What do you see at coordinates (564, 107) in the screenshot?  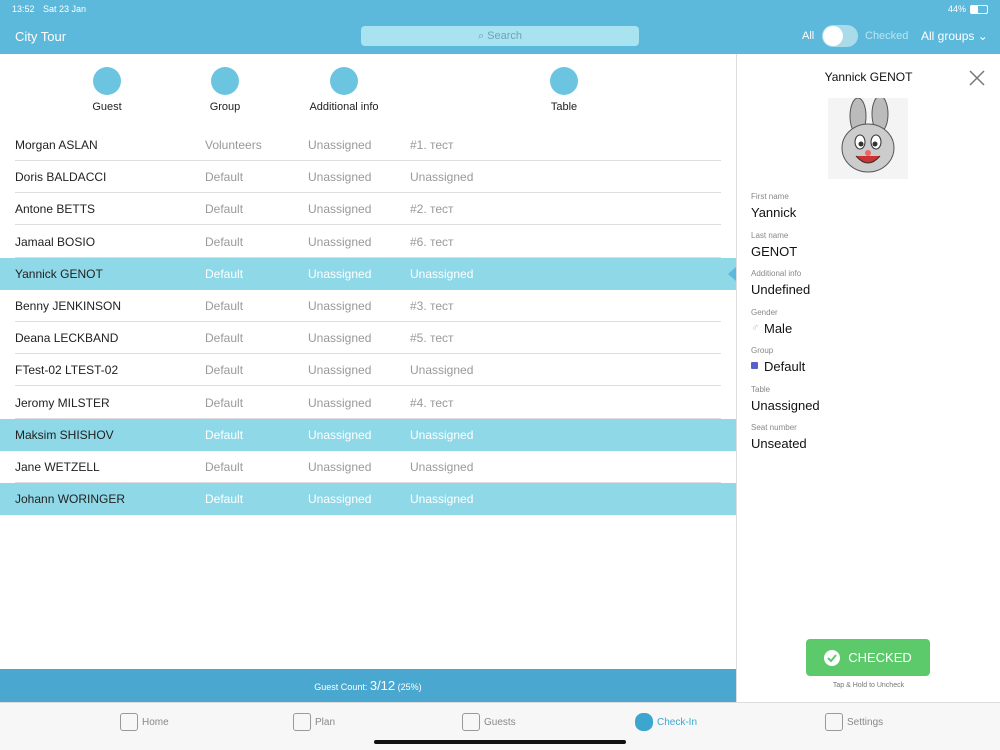 I see `column-header: Table` at bounding box center [564, 107].